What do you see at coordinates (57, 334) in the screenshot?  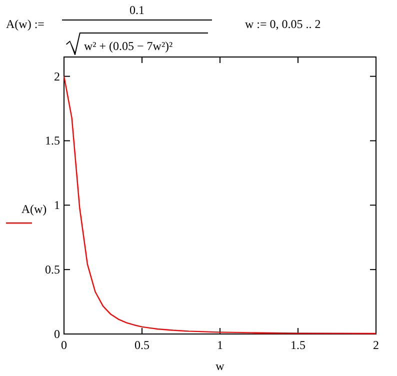 I see `y-tick-label: 0` at bounding box center [57, 334].